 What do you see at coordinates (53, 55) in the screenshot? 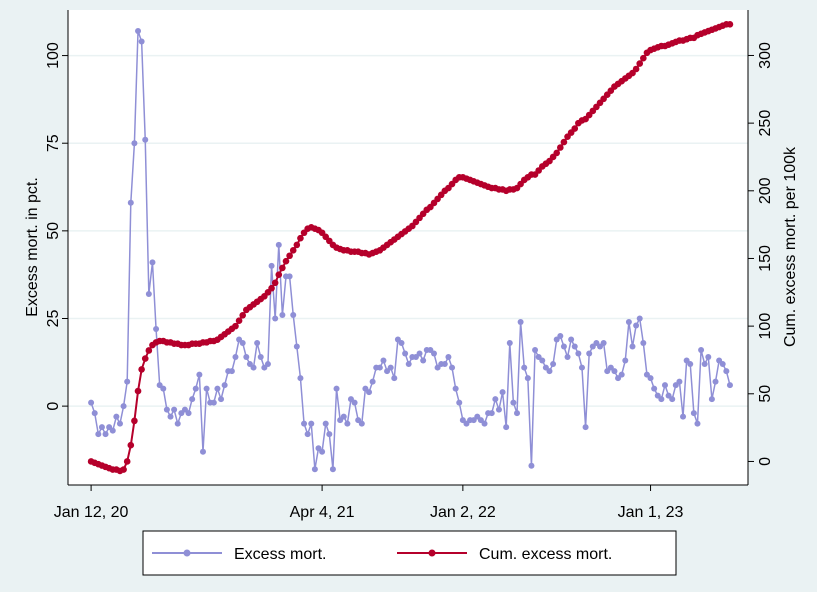
I see `y-tick-label: 100` at bounding box center [53, 55].